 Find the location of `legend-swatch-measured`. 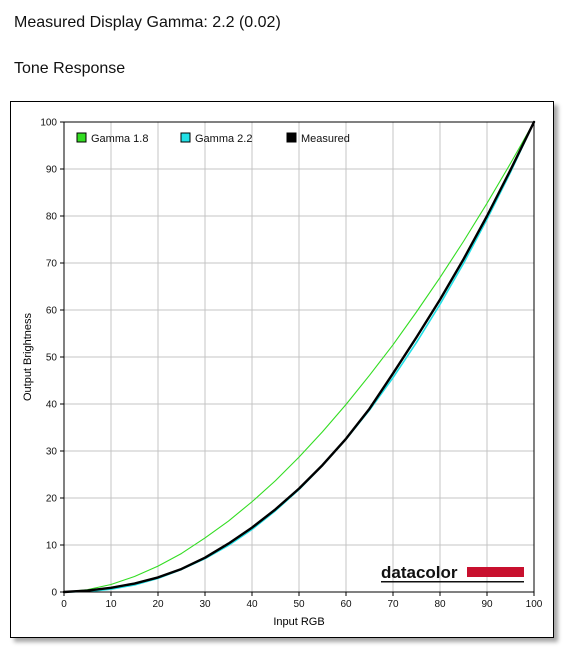

legend-swatch-measured is located at coordinates (291, 137).